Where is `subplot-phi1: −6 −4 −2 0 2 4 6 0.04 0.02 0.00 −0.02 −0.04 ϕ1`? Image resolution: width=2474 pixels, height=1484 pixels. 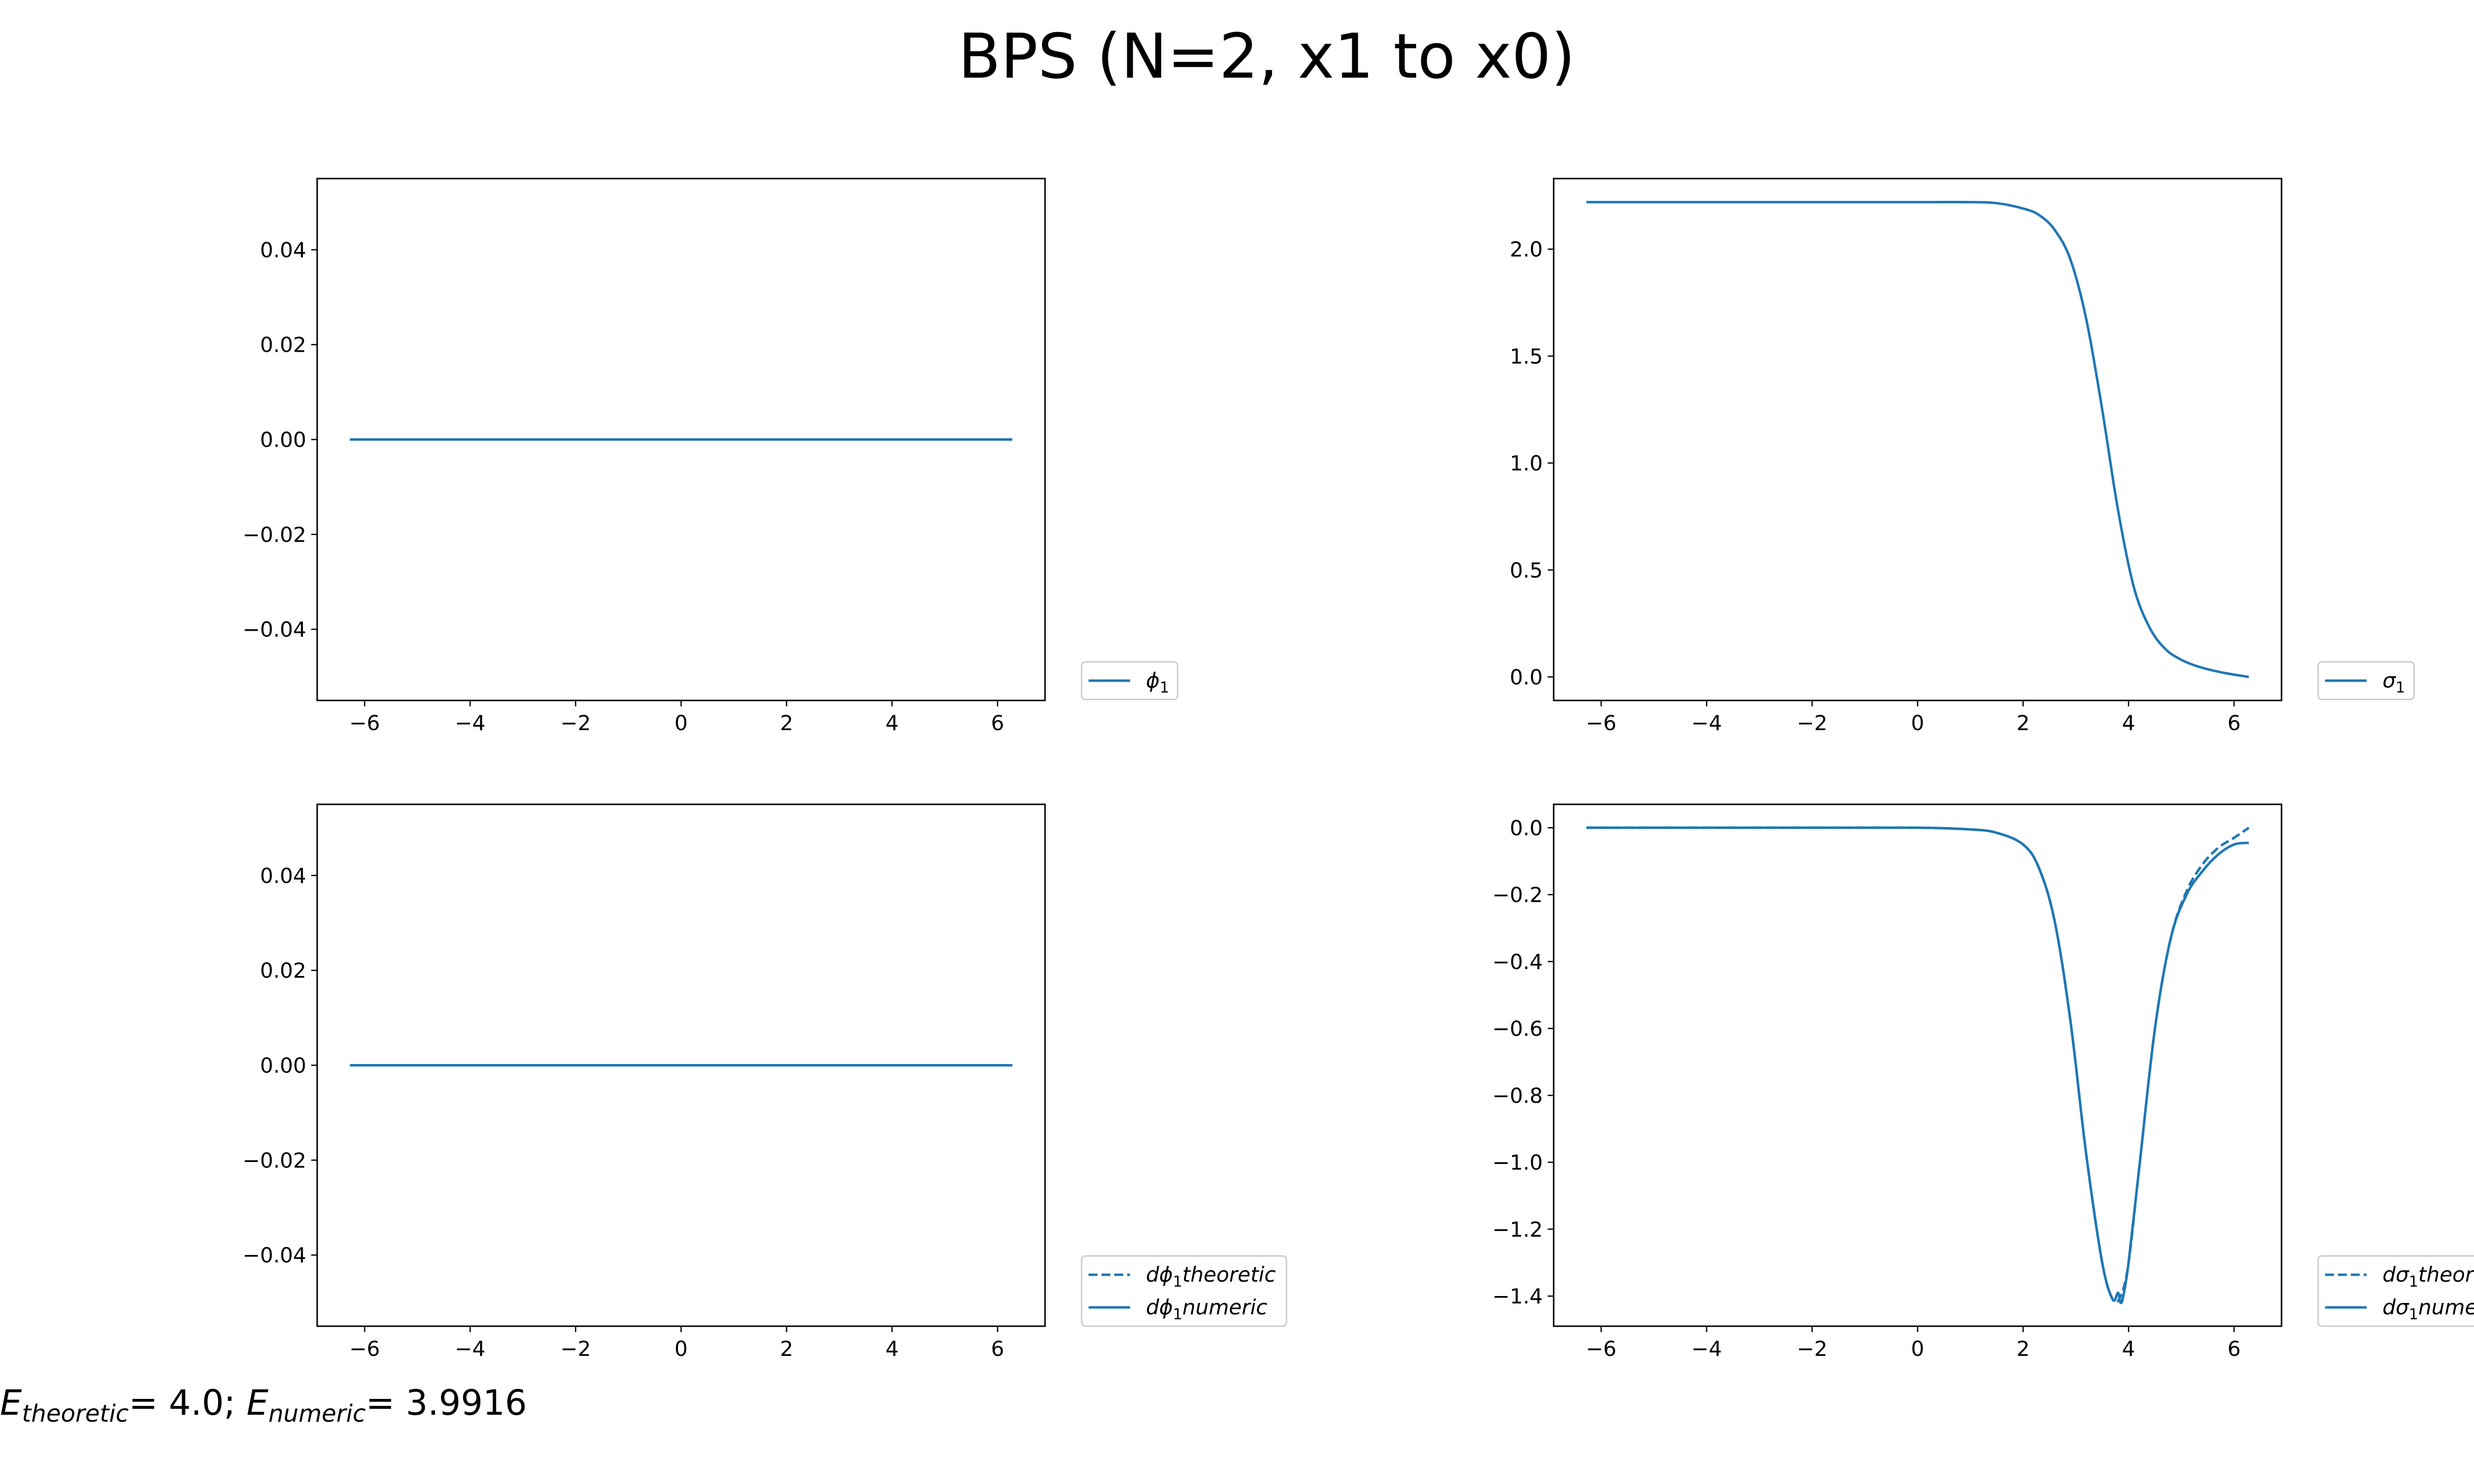
subplot-phi1: −6 −4 −2 0 2 4 6 0.04 0.02 0.00 −0.02 −0.04 ϕ1 is located at coordinates (710, 456).